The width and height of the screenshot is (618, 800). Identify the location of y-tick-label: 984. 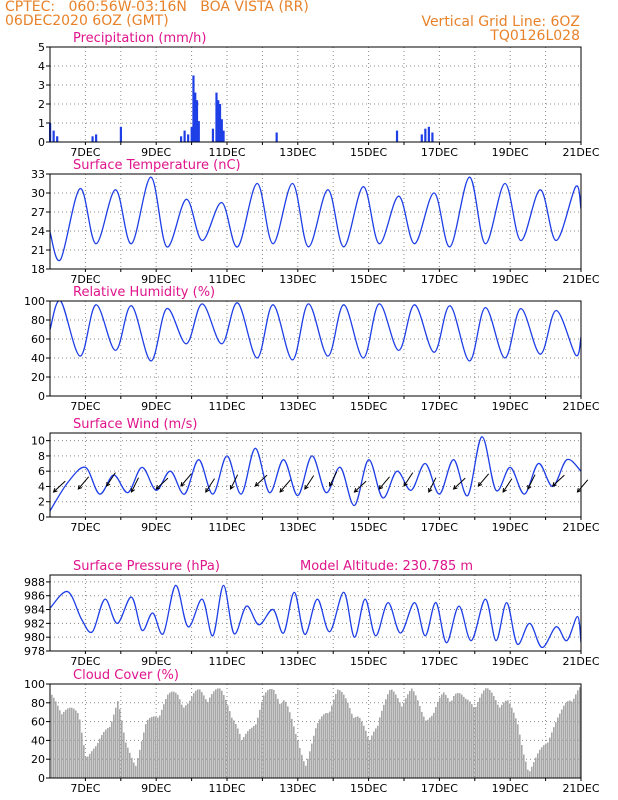
(34, 610).